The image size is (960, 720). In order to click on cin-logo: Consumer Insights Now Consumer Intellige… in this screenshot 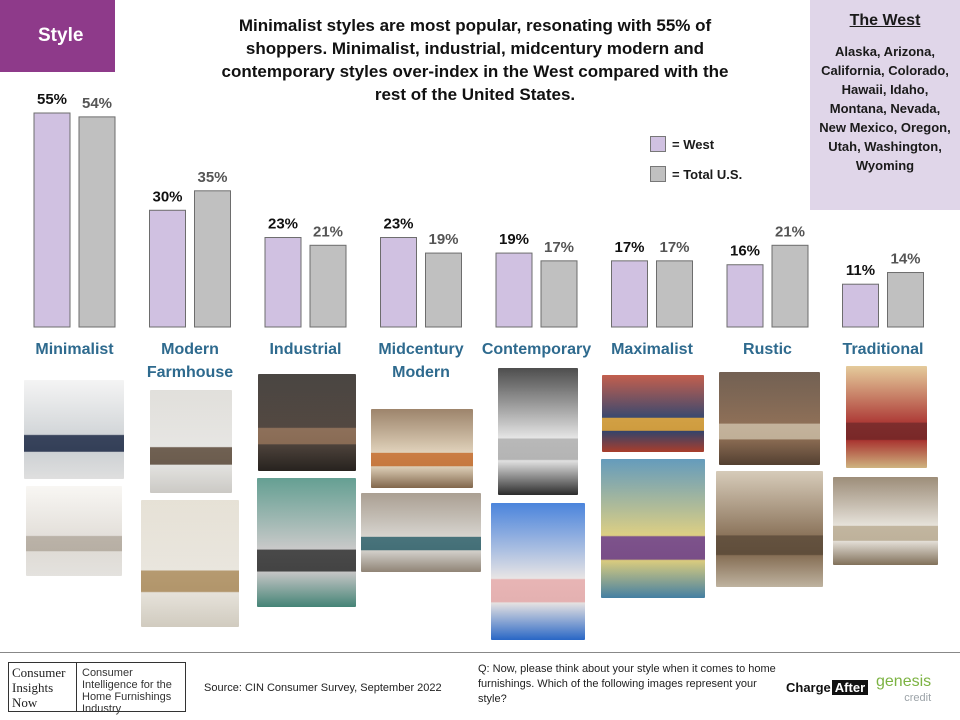, I will do `click(97, 688)`.